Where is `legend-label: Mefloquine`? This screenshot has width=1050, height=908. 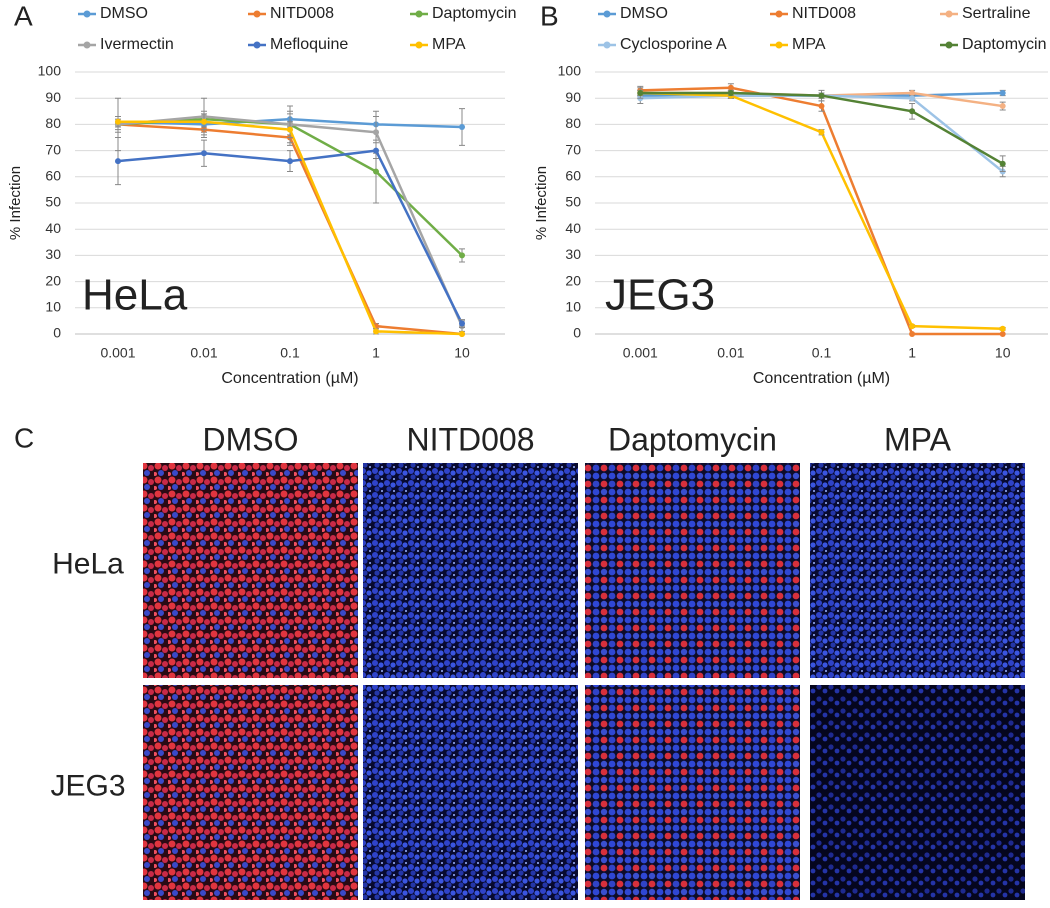 legend-label: Mefloquine is located at coordinates (309, 44).